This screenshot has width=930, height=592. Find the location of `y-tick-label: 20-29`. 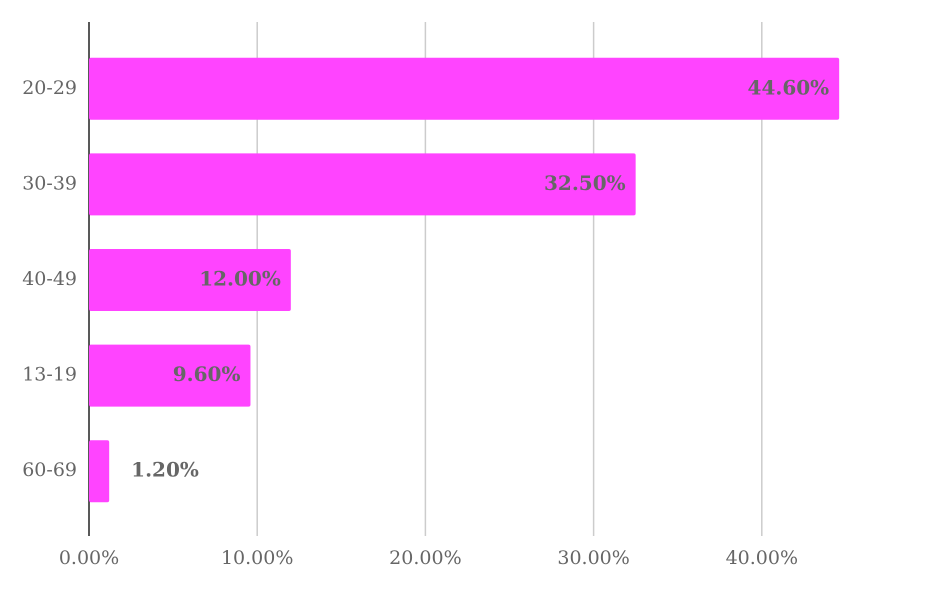

y-tick-label: 20-29 is located at coordinates (49, 88).